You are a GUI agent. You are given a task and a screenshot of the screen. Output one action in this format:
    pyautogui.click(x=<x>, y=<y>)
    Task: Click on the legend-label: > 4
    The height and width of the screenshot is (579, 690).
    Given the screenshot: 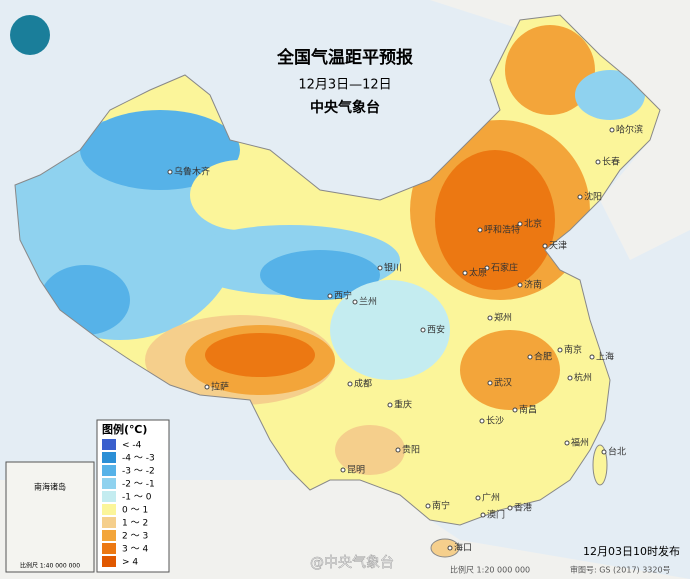 What is the action you would take?
    pyautogui.click(x=130, y=563)
    